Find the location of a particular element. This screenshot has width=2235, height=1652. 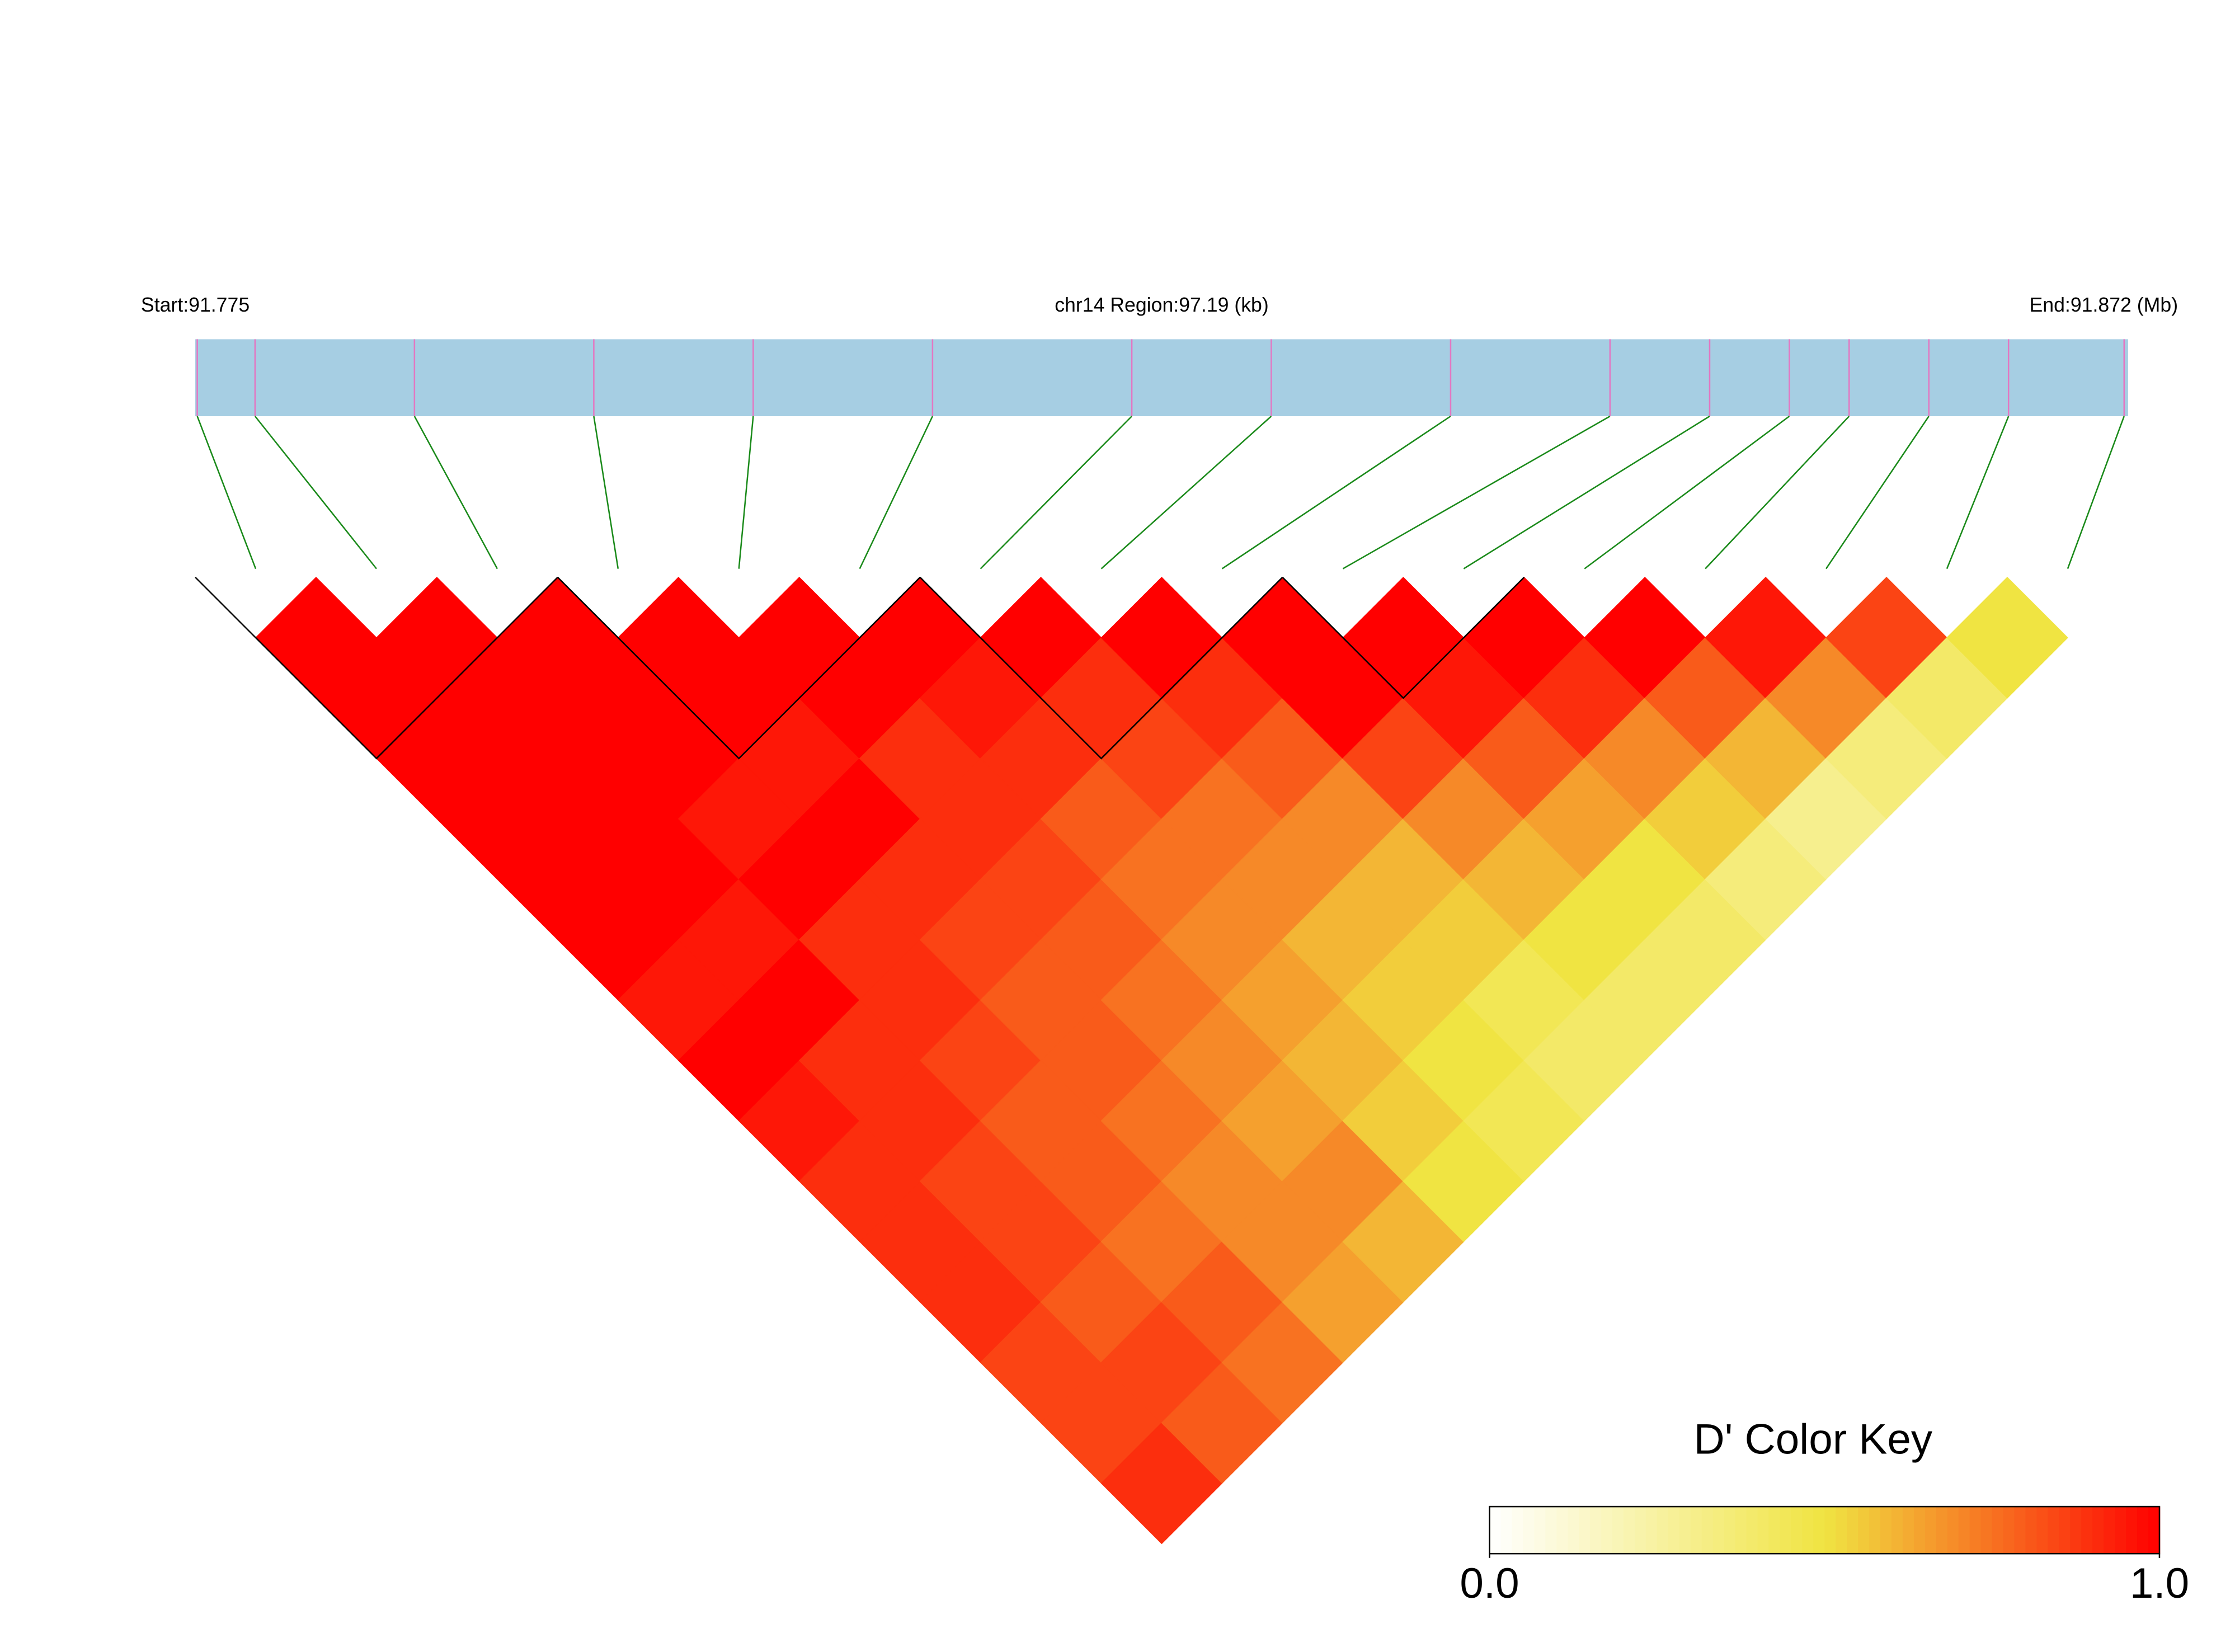

ld-cell is located at coordinates (2007, 638).